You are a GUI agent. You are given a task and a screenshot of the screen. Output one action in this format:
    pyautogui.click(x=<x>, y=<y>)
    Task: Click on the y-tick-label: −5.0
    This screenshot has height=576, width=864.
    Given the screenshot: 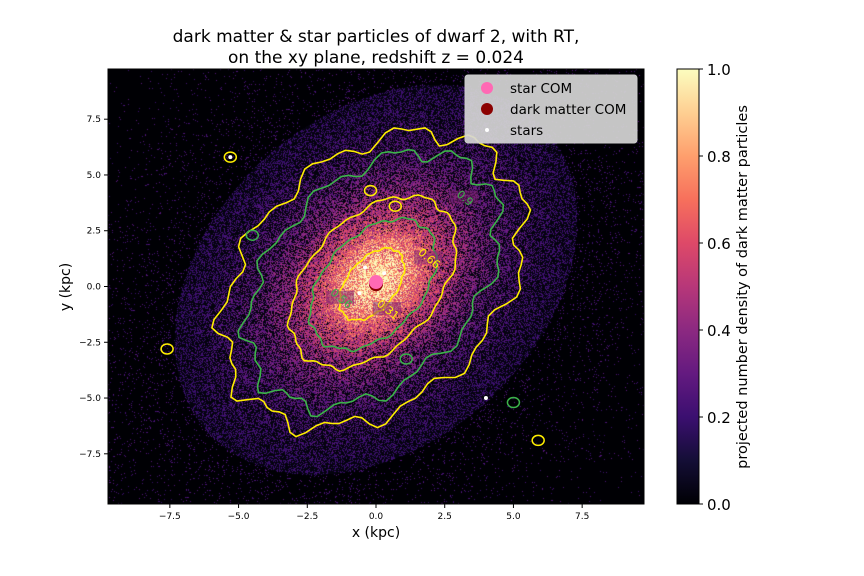 What is the action you would take?
    pyautogui.click(x=90, y=399)
    